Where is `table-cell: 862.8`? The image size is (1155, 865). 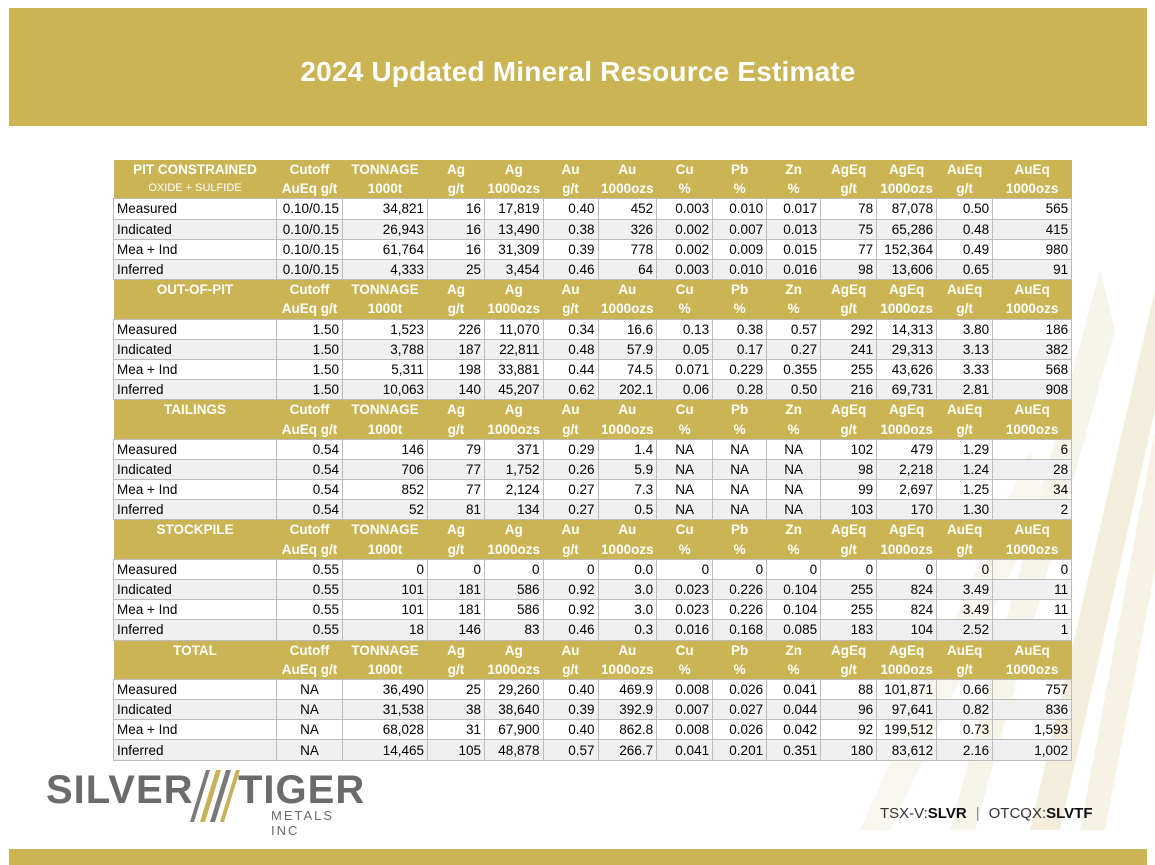 table-cell: 862.8 is located at coordinates (627, 730).